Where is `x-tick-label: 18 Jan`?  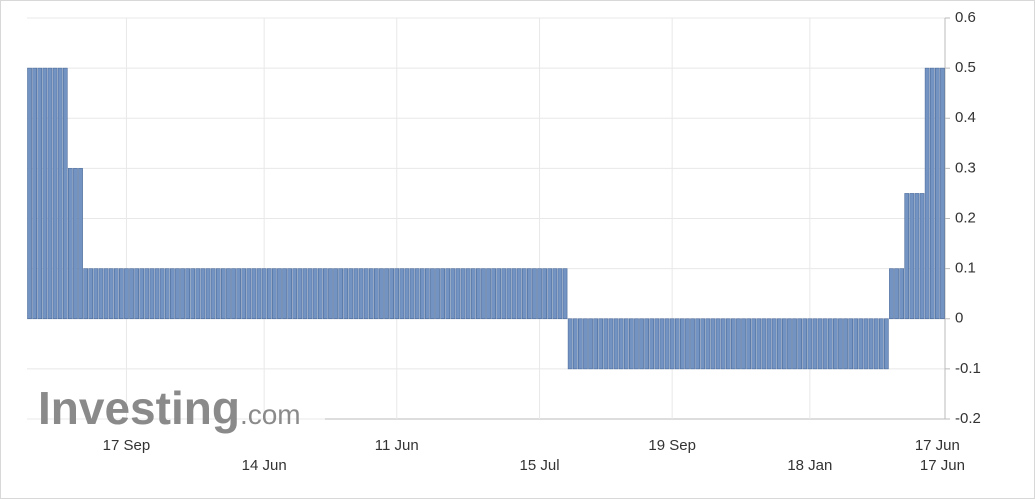
x-tick-label: 18 Jan is located at coordinates (809, 465).